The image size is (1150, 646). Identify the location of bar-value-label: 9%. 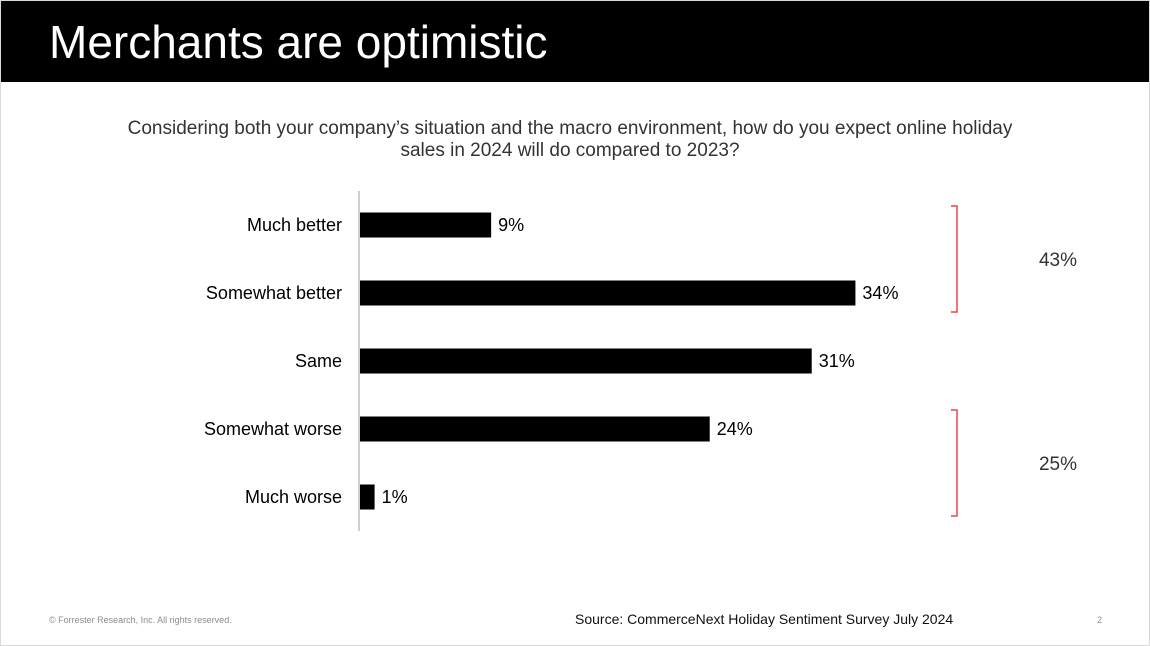
(511, 225).